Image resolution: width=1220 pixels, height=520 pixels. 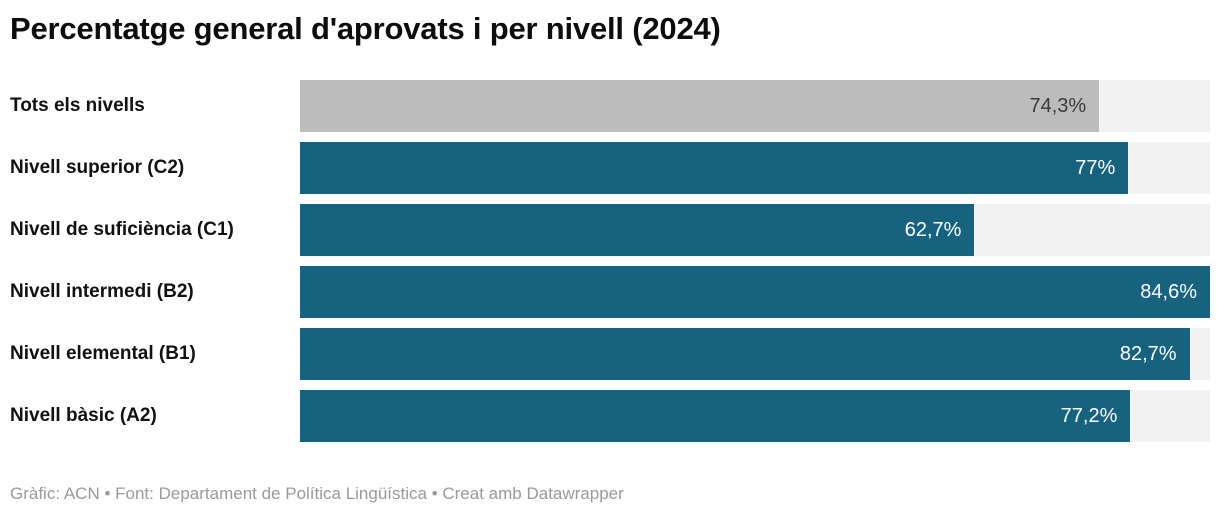 I want to click on value-label: 77,2%, so click(x=1089, y=415).